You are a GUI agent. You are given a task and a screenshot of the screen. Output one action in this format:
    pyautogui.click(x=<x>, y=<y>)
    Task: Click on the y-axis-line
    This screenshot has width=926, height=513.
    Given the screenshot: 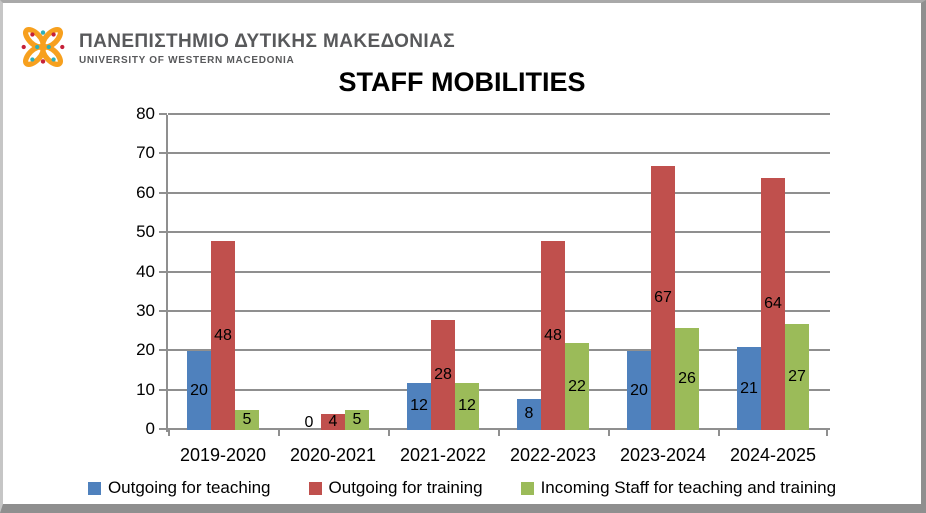 What is the action you would take?
    pyautogui.click(x=167, y=273)
    